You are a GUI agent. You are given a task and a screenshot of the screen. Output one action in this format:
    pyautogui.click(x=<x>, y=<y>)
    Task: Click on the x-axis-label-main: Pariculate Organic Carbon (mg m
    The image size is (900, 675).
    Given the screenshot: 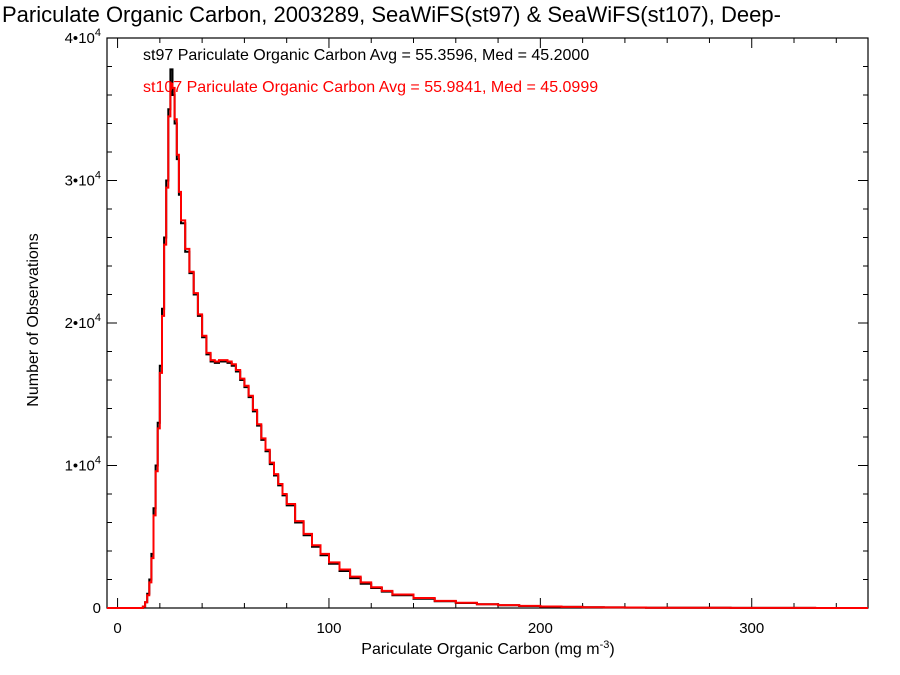 What is the action you would take?
    pyautogui.click(x=480, y=649)
    